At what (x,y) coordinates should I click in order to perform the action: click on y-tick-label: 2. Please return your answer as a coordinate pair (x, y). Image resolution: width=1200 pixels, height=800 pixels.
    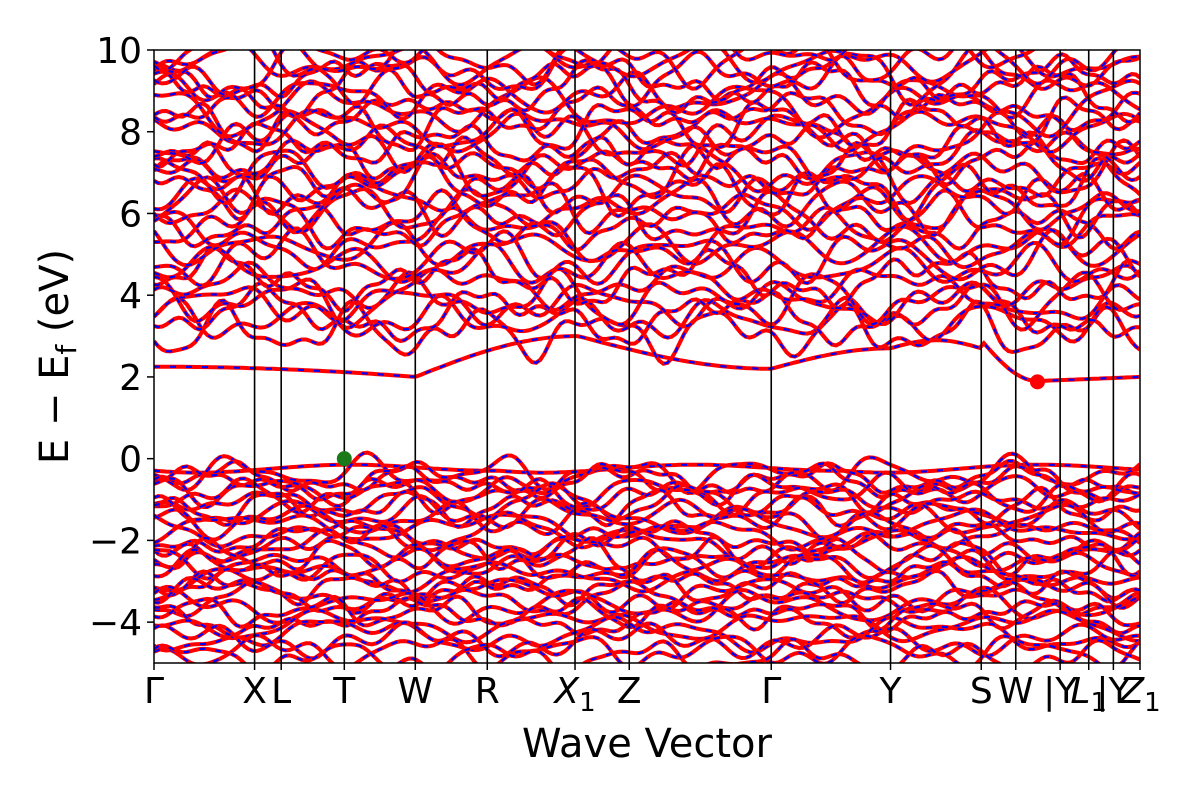
    Looking at the image, I should click on (130, 378).